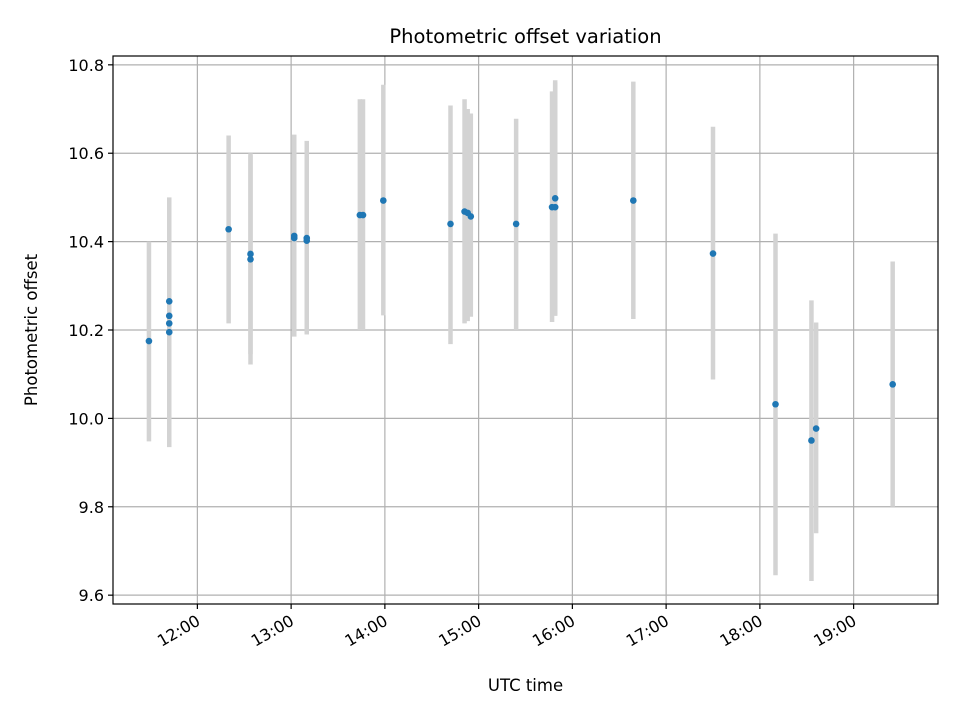 The image size is (960, 720). Describe the element at coordinates (91, 595) in the screenshot. I see `y-tick-label: 9.6` at that location.